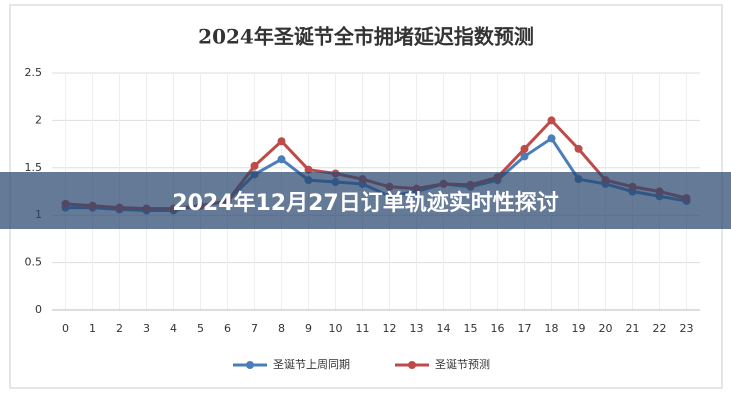 Image resolution: width=731 pixels, height=404 pixels. I want to click on x-tick-label: 12, so click(390, 328).